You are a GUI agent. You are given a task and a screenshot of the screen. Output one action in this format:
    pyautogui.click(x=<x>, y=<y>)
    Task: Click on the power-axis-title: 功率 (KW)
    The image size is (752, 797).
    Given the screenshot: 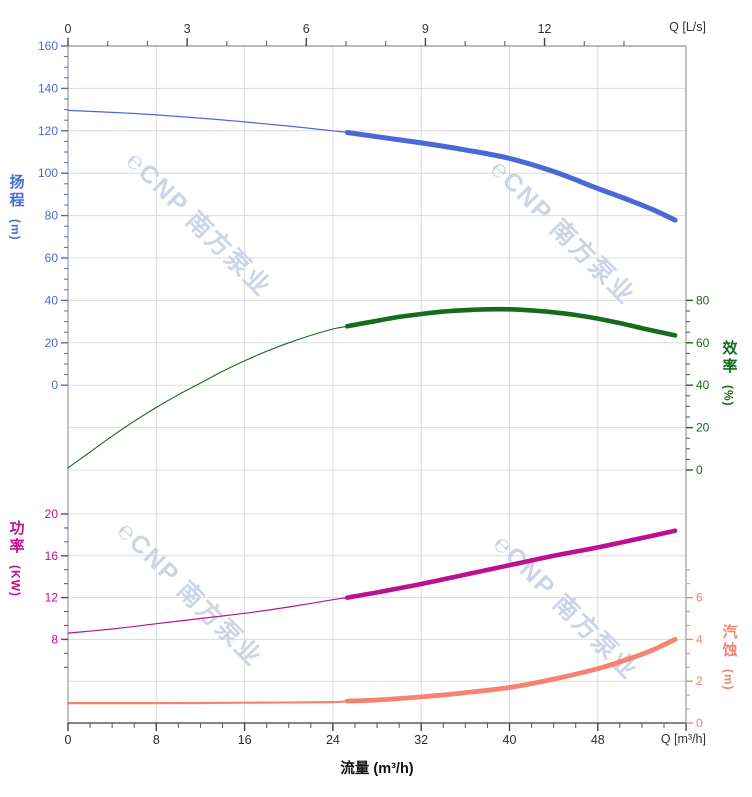 What is the action you would take?
    pyautogui.click(x=16, y=558)
    